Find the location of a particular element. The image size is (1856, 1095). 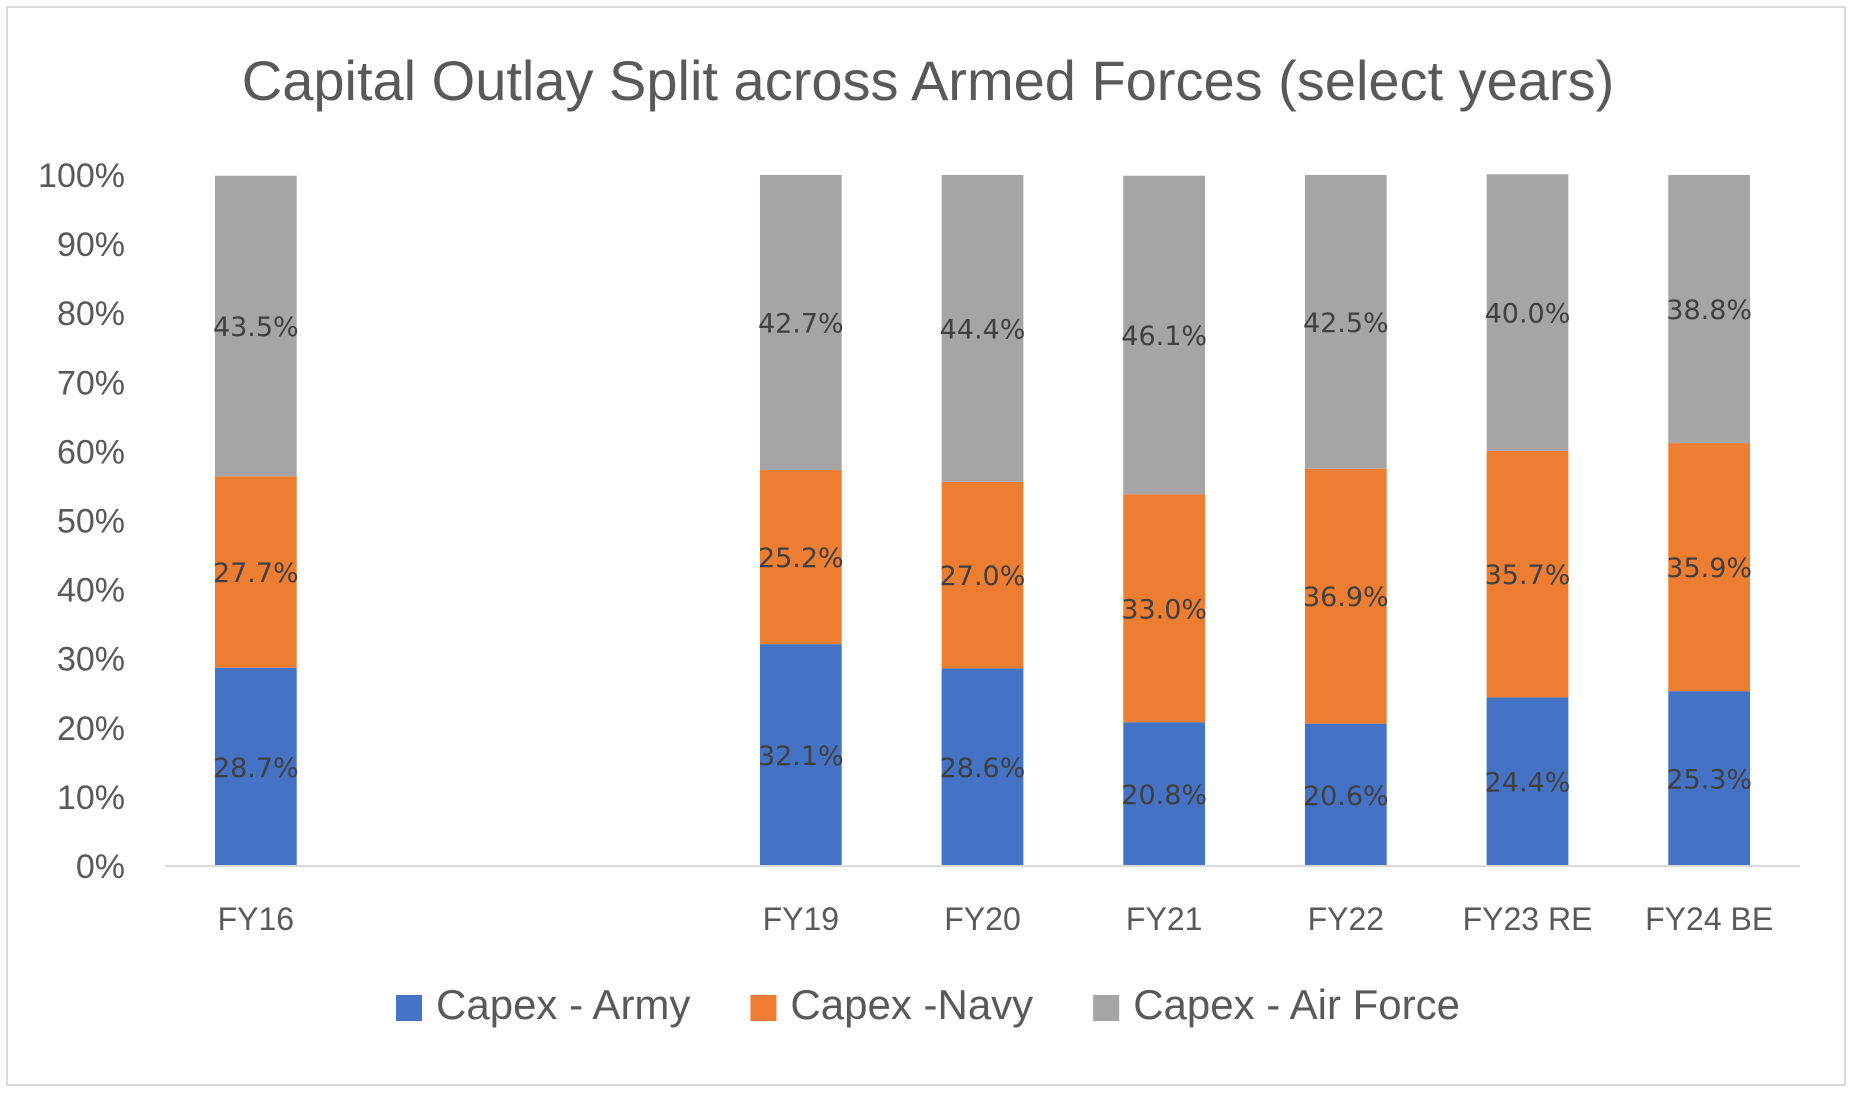

data-label: 42.7% is located at coordinates (801, 324).